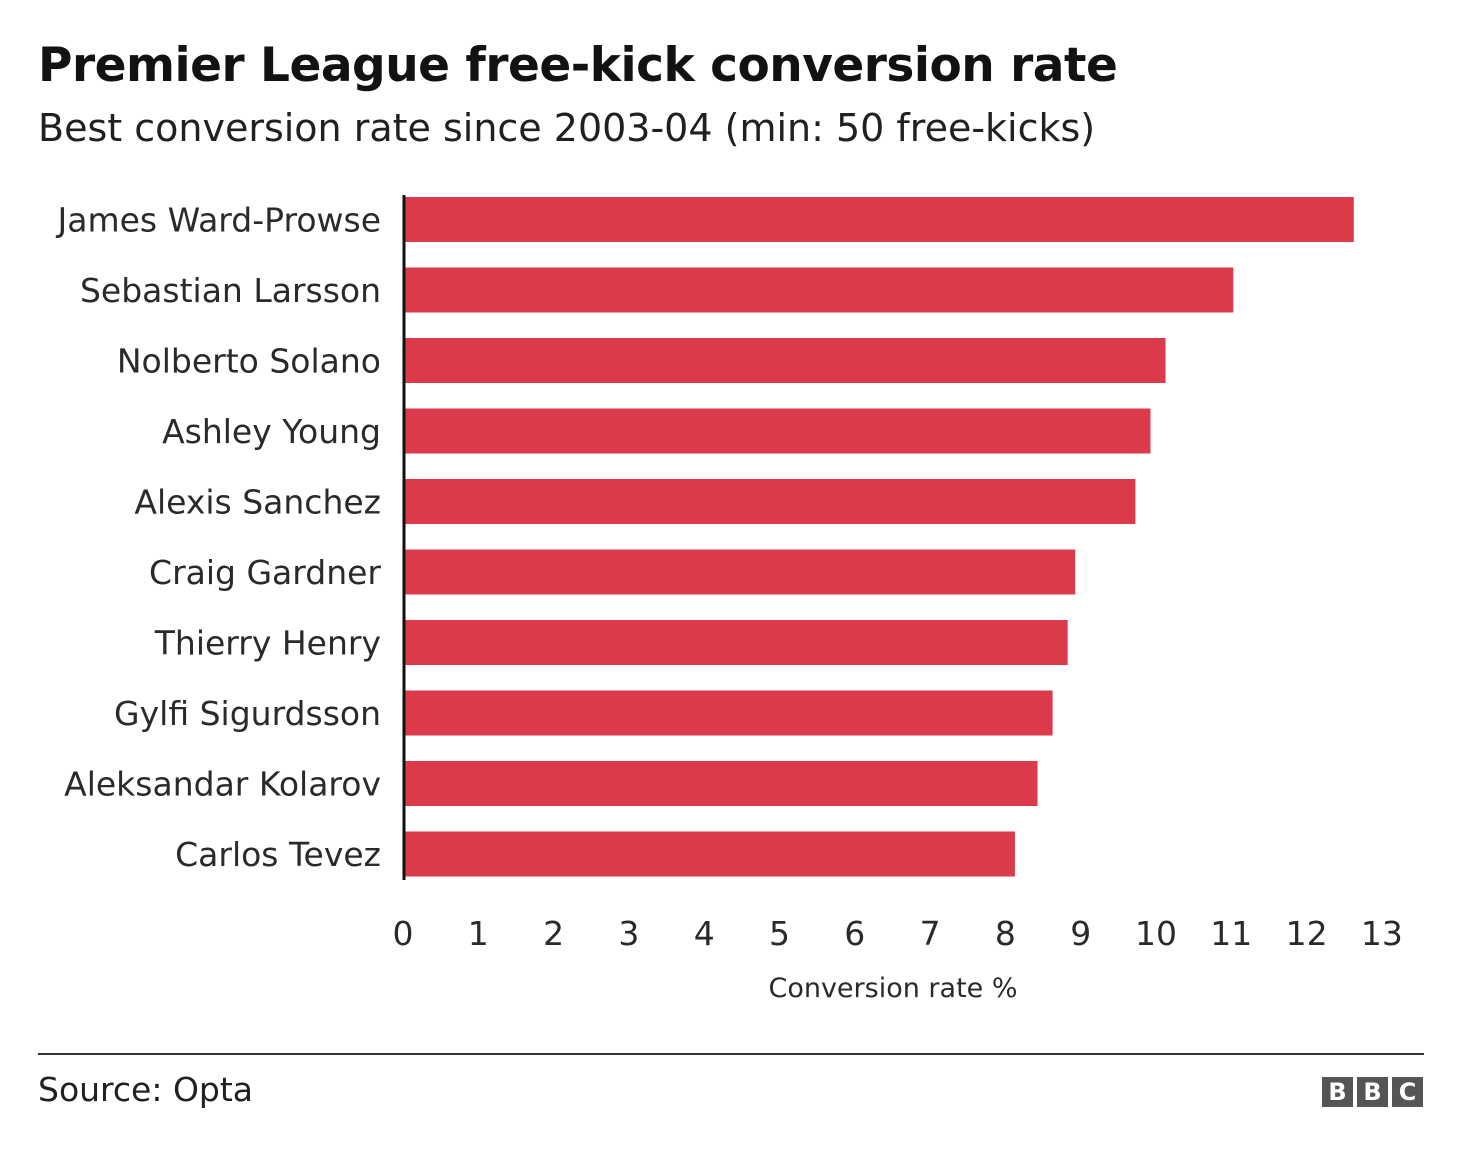 The image size is (1460, 1154). What do you see at coordinates (478, 933) in the screenshot?
I see `x-tick-label: 1` at bounding box center [478, 933].